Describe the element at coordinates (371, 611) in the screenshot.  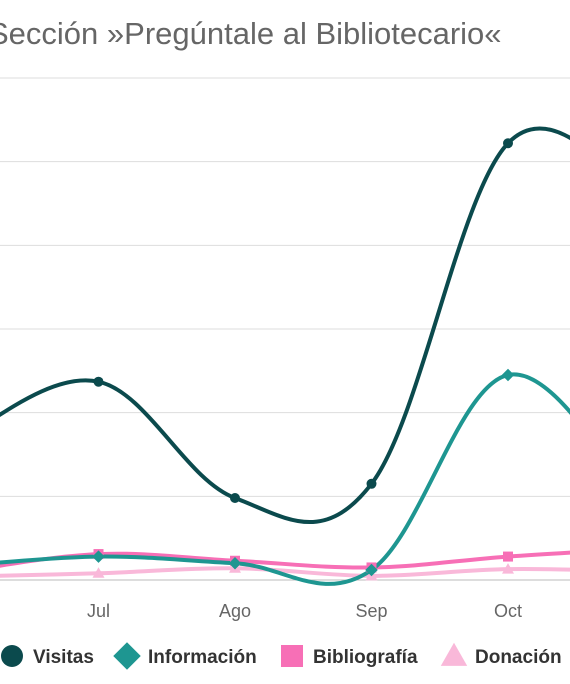
I see `x-tick-label: Sep` at that location.